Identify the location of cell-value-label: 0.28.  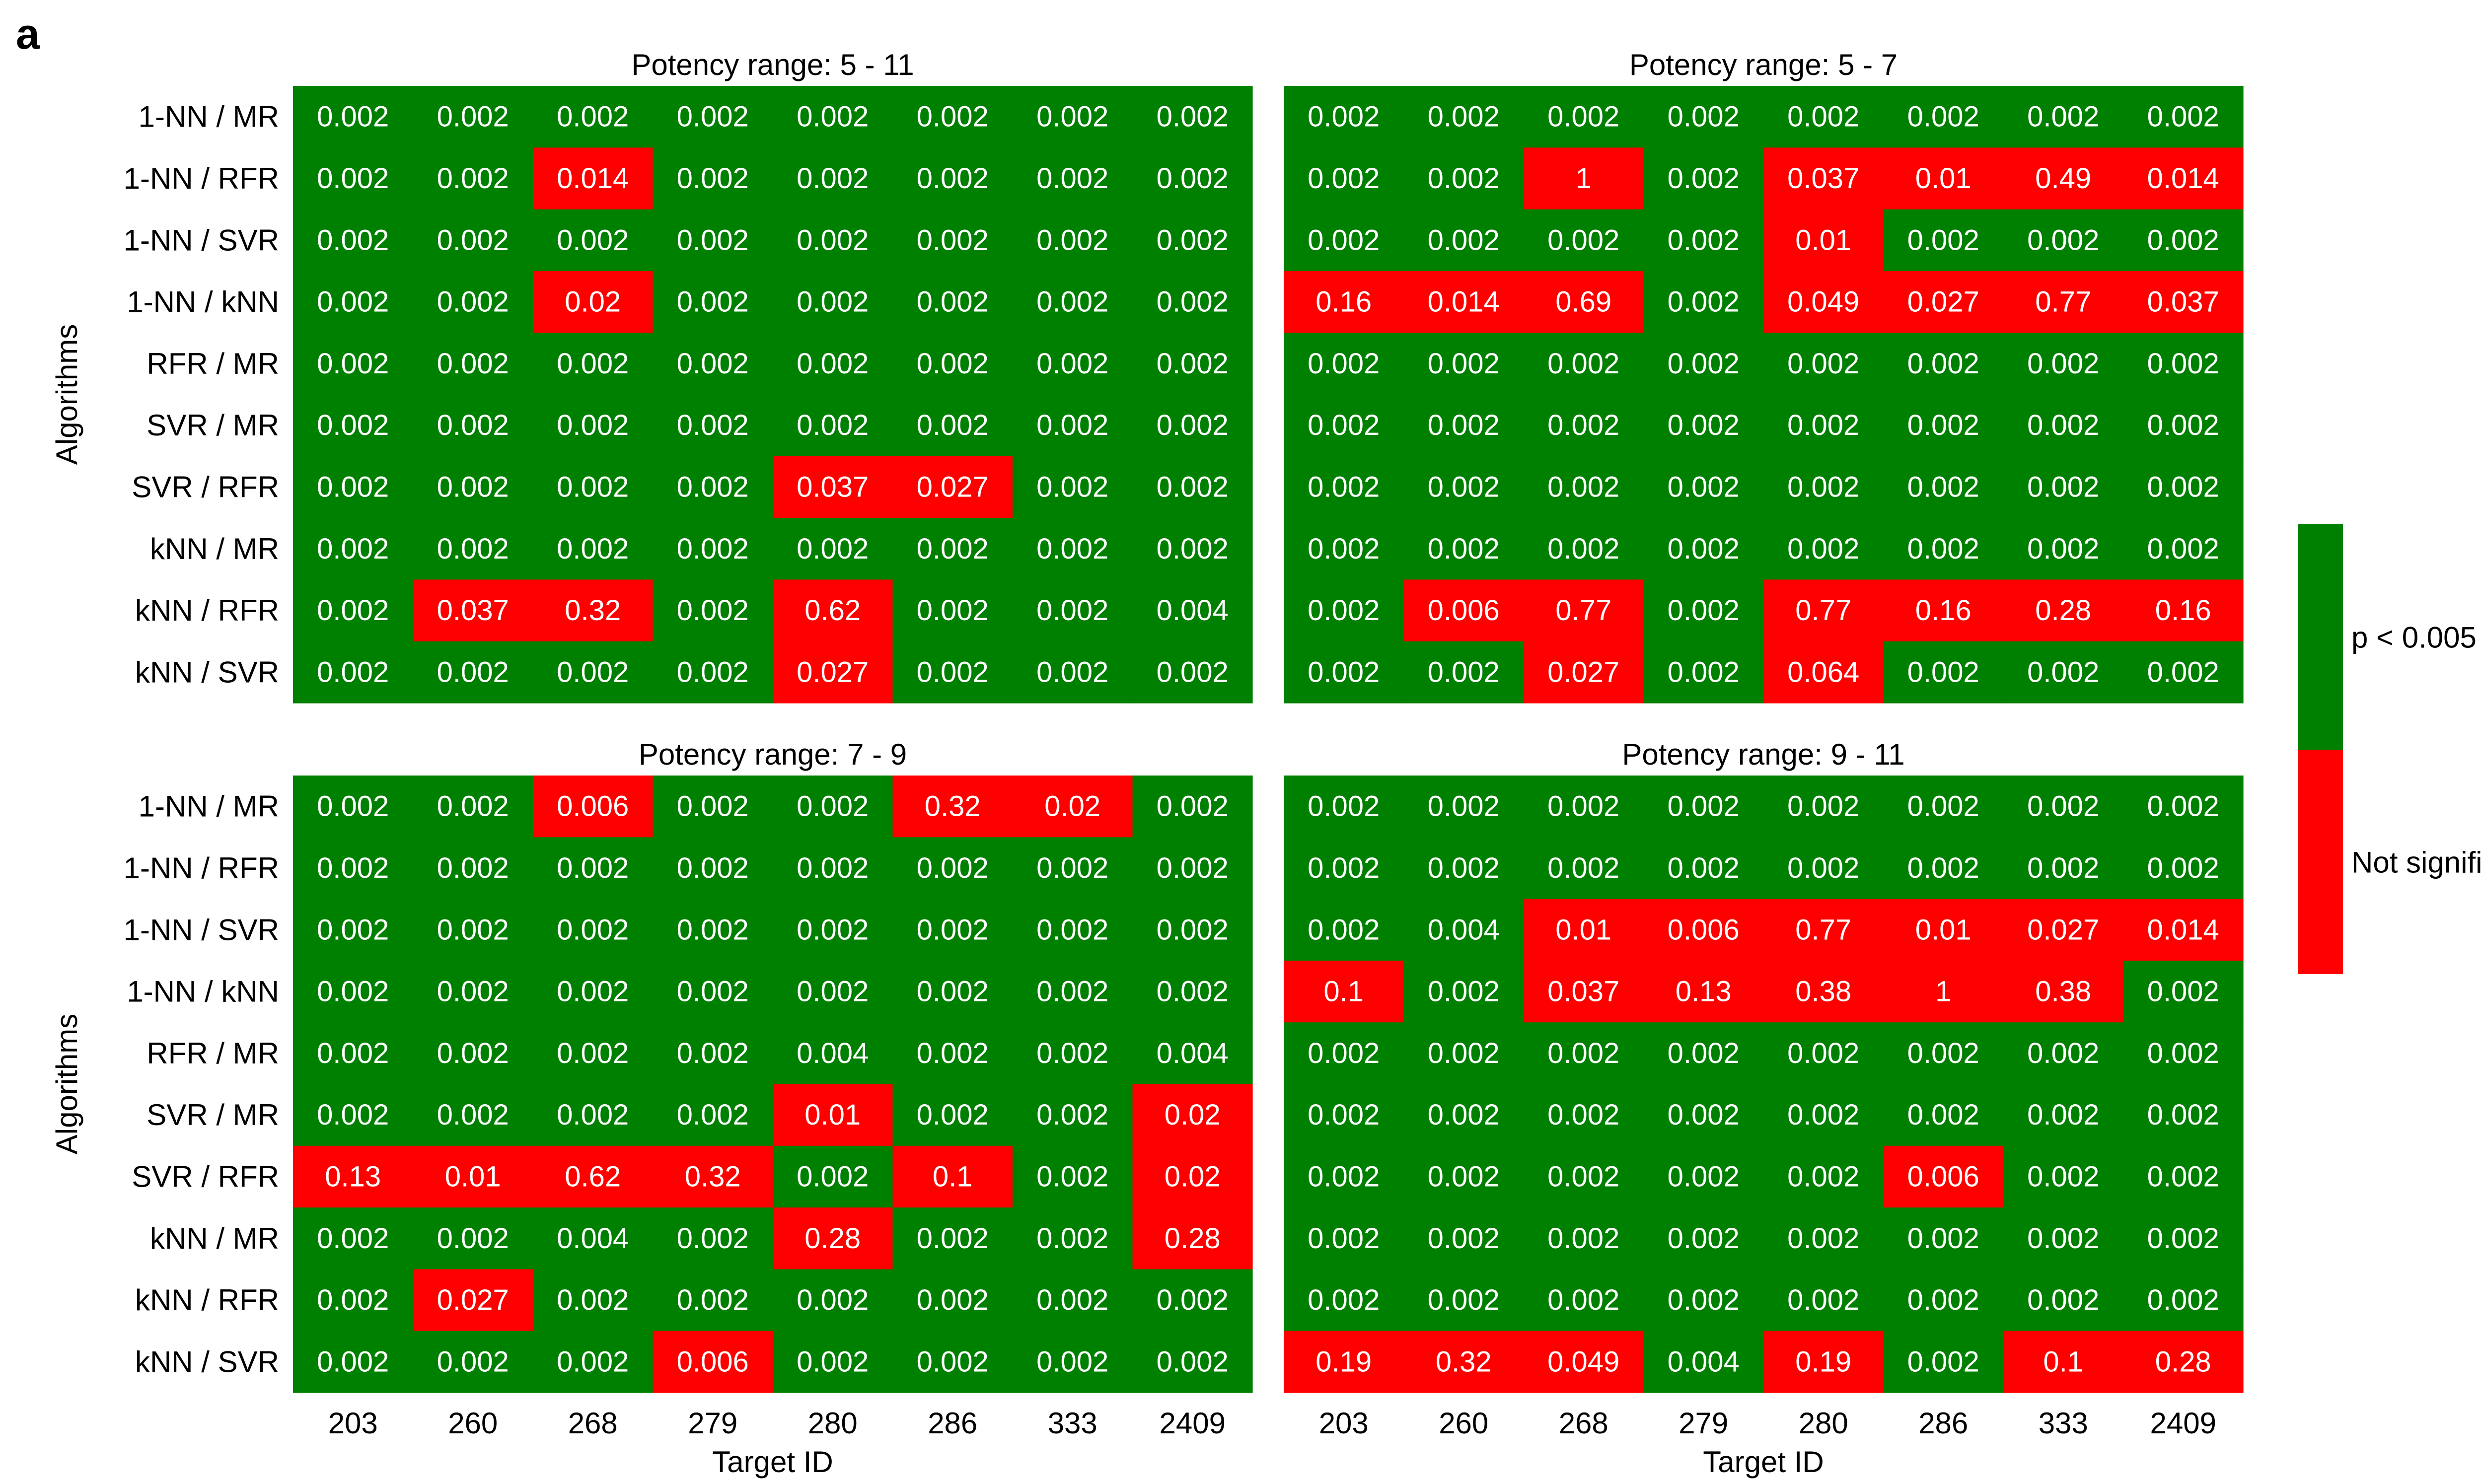
(832, 1238).